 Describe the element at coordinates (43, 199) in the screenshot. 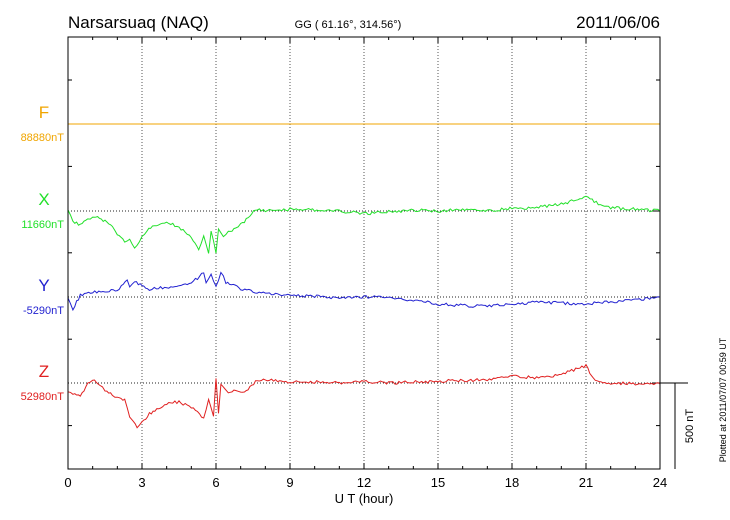

I see `series-name-x: X` at that location.